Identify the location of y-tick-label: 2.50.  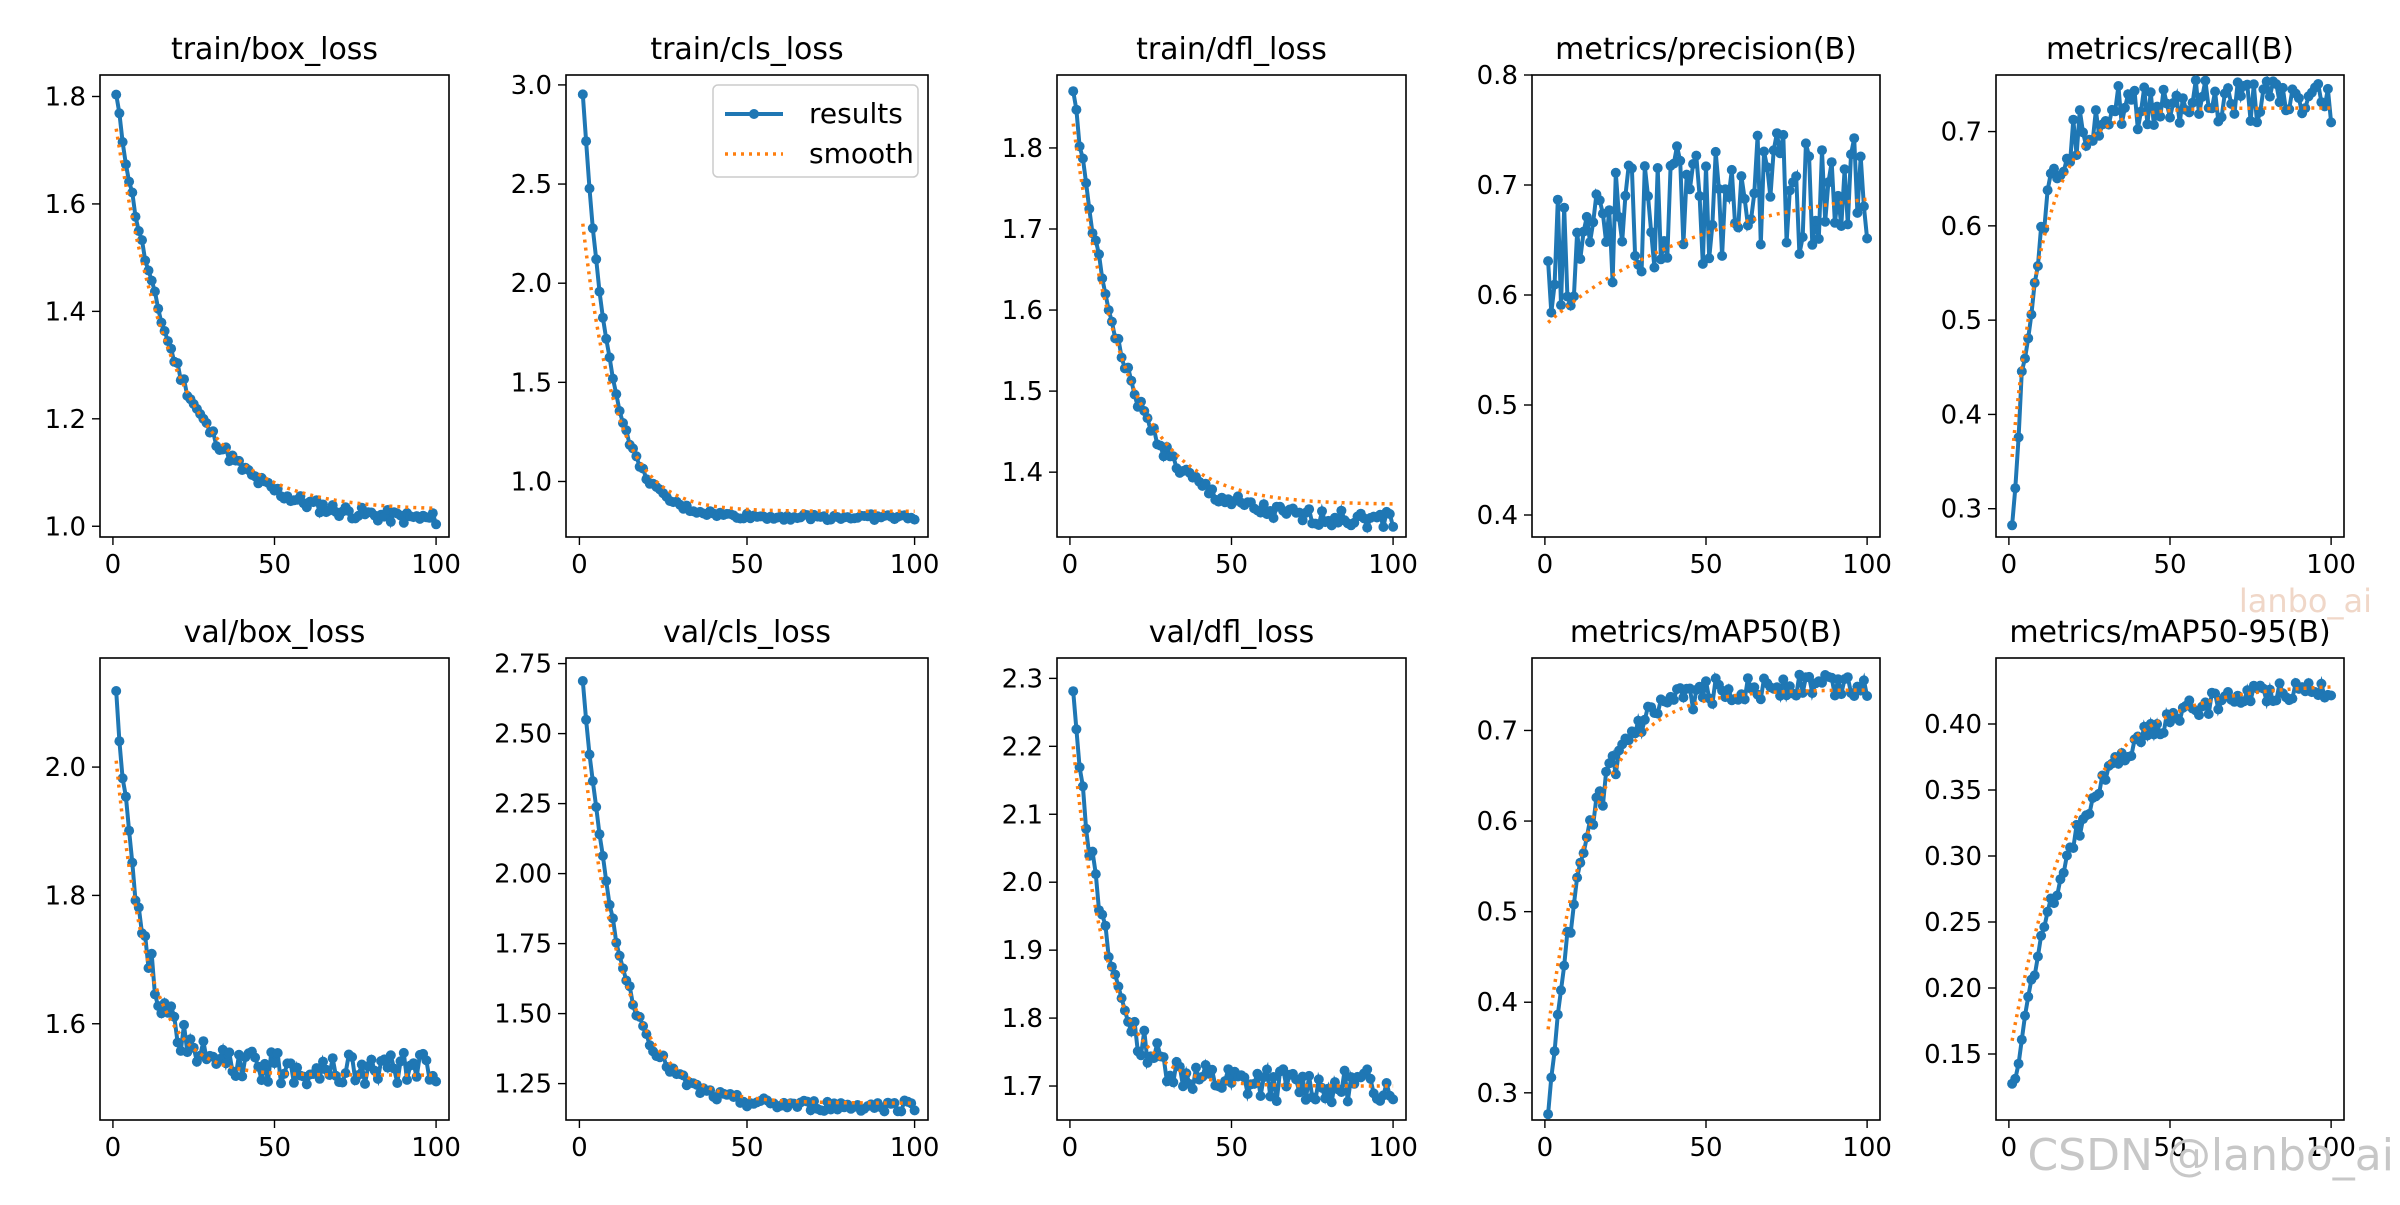
(523, 735).